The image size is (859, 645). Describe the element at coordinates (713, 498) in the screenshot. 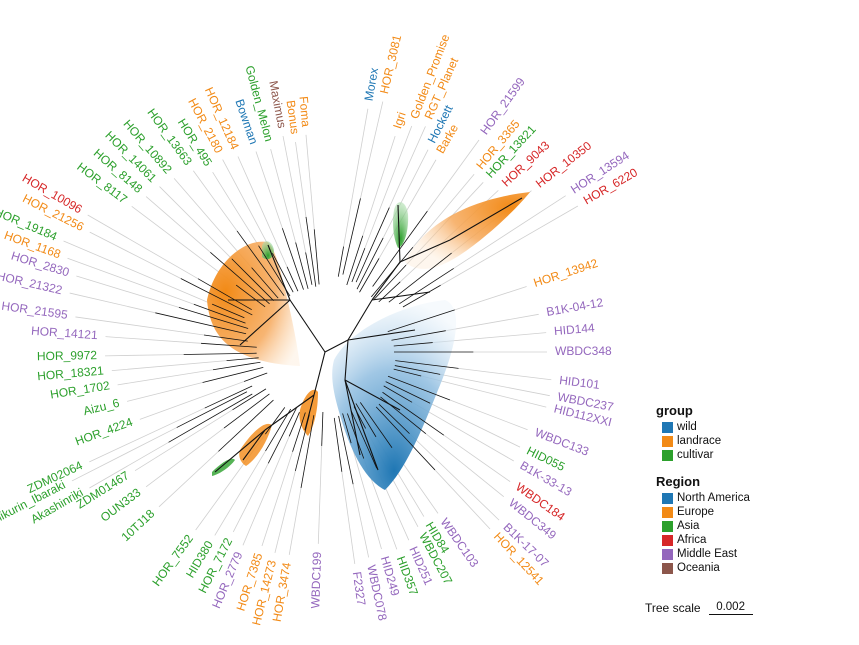

I see `legend-label: North America` at that location.